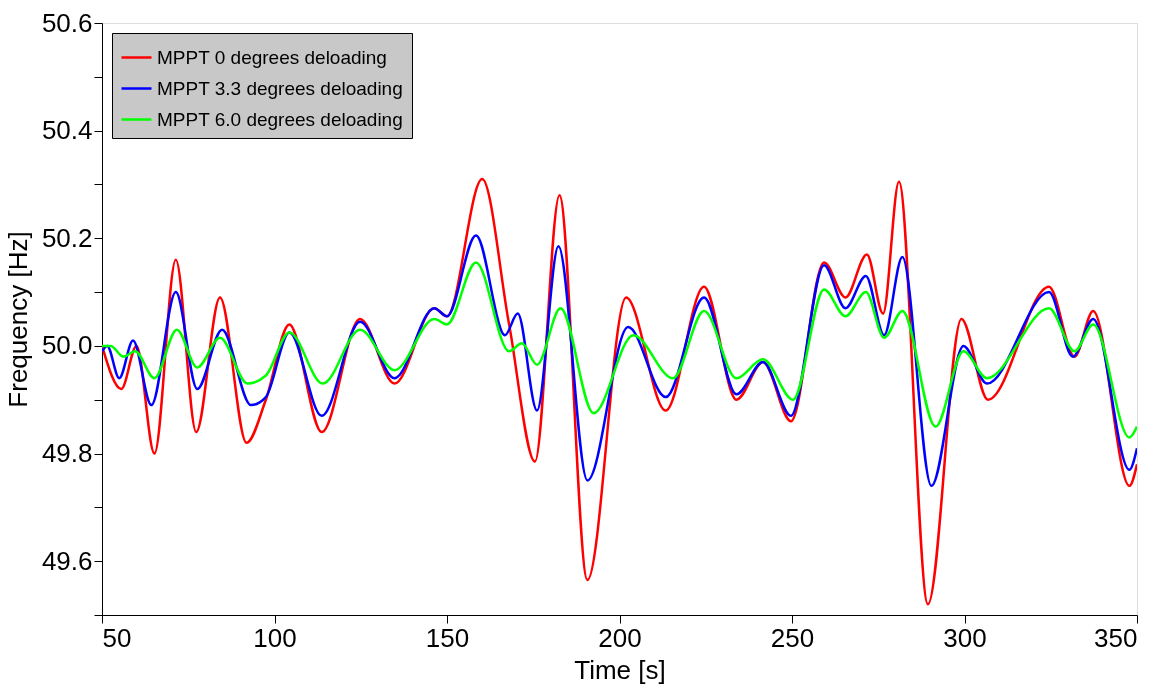 This screenshot has width=1158, height=688. I want to click on x-tick-label: 200, so click(620, 637).